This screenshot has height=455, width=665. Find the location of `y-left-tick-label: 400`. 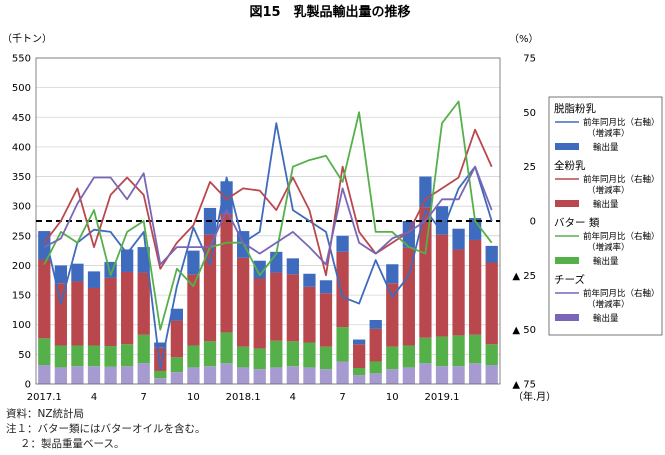

y-left-tick-label: 400 is located at coordinates (21, 147).